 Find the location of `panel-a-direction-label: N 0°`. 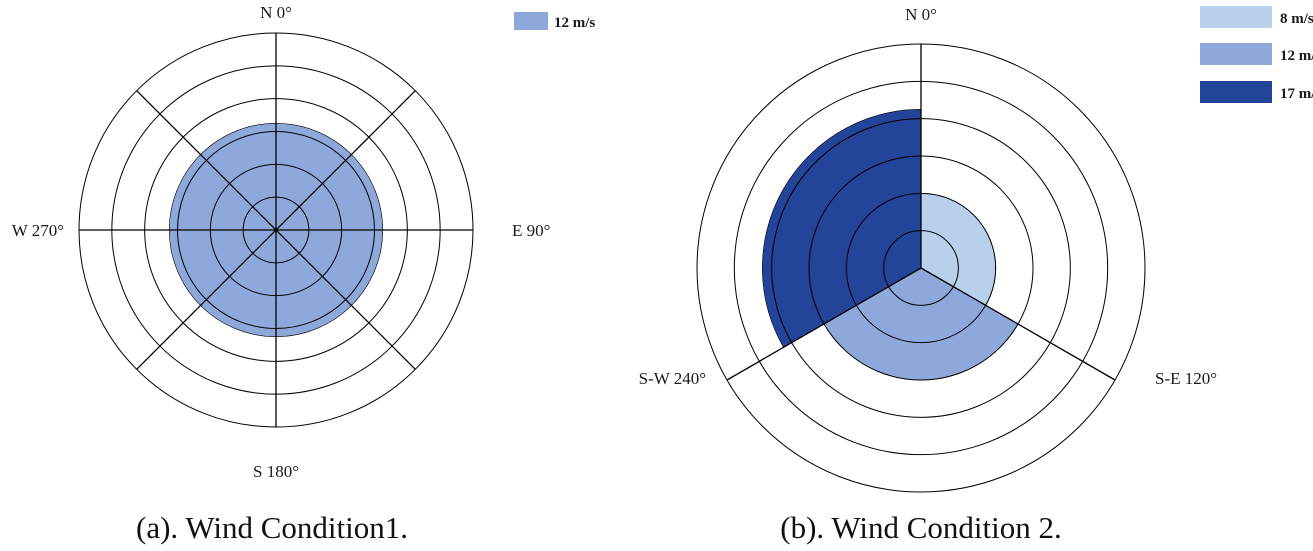

panel-a-direction-label: N 0° is located at coordinates (276, 12).